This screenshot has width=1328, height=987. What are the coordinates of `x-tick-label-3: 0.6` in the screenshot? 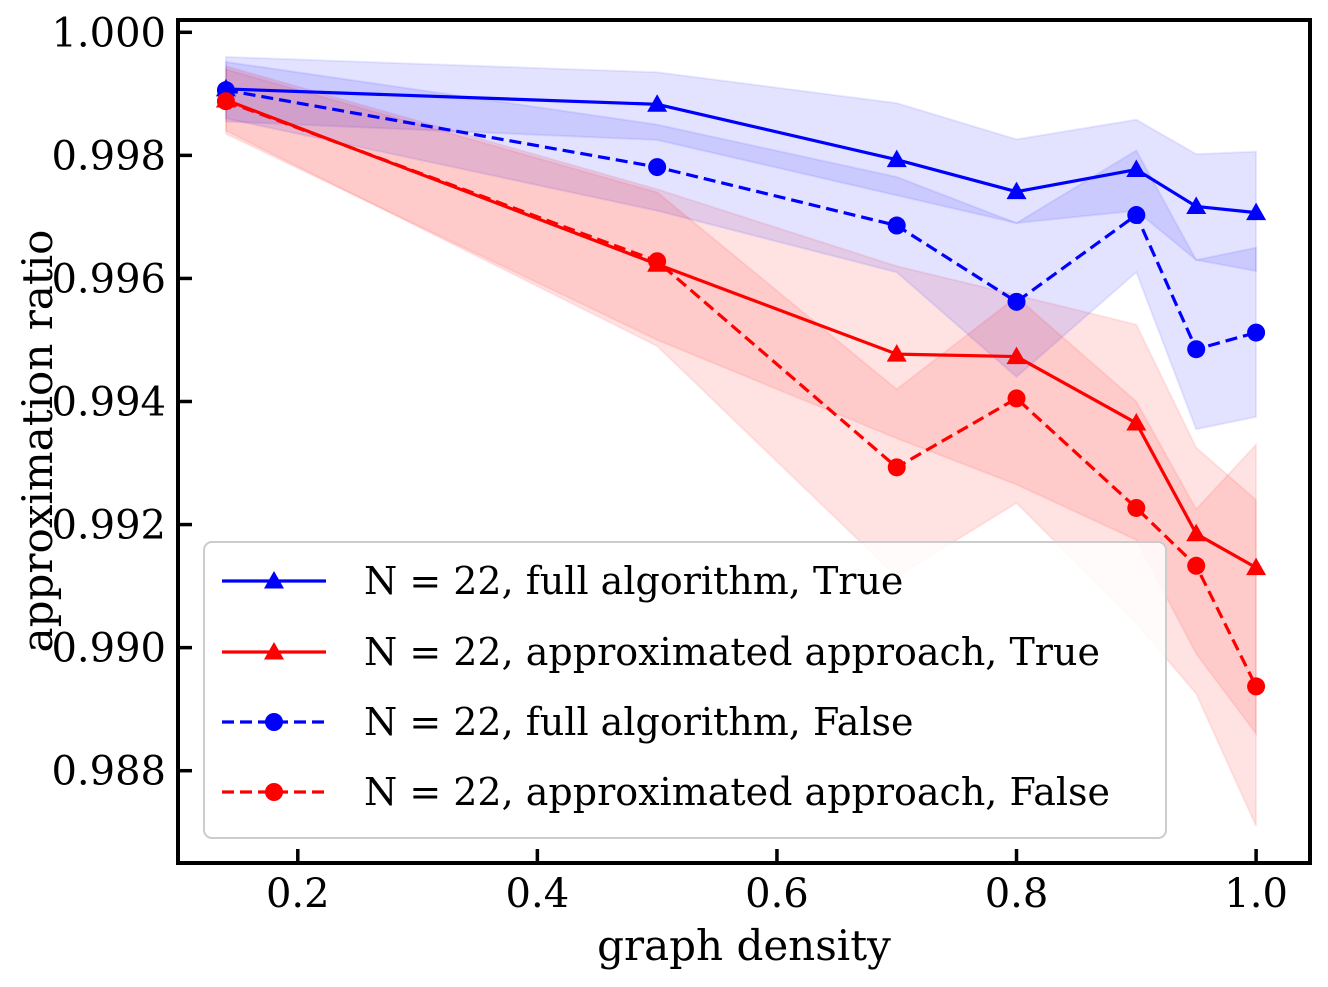 It's located at (777, 894).